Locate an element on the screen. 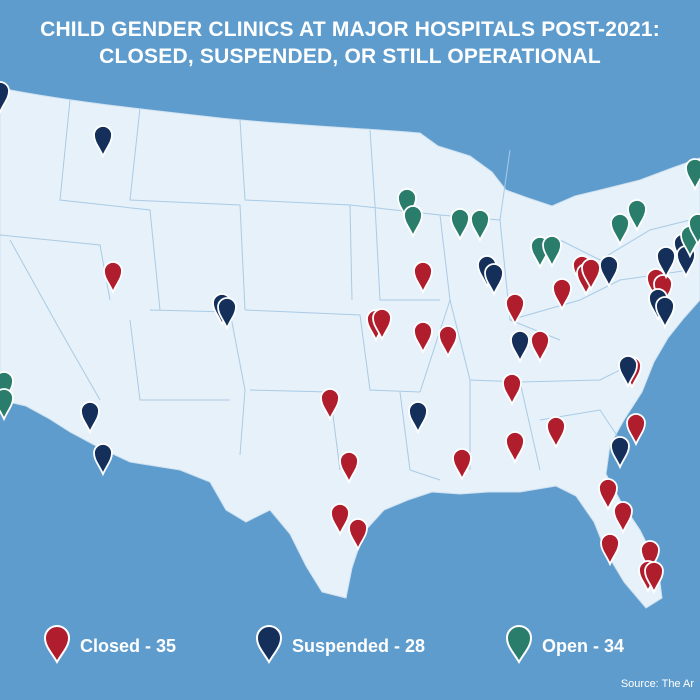 The width and height of the screenshot is (700, 700). legend-item-open: Open - 34 is located at coordinates (579, 649).